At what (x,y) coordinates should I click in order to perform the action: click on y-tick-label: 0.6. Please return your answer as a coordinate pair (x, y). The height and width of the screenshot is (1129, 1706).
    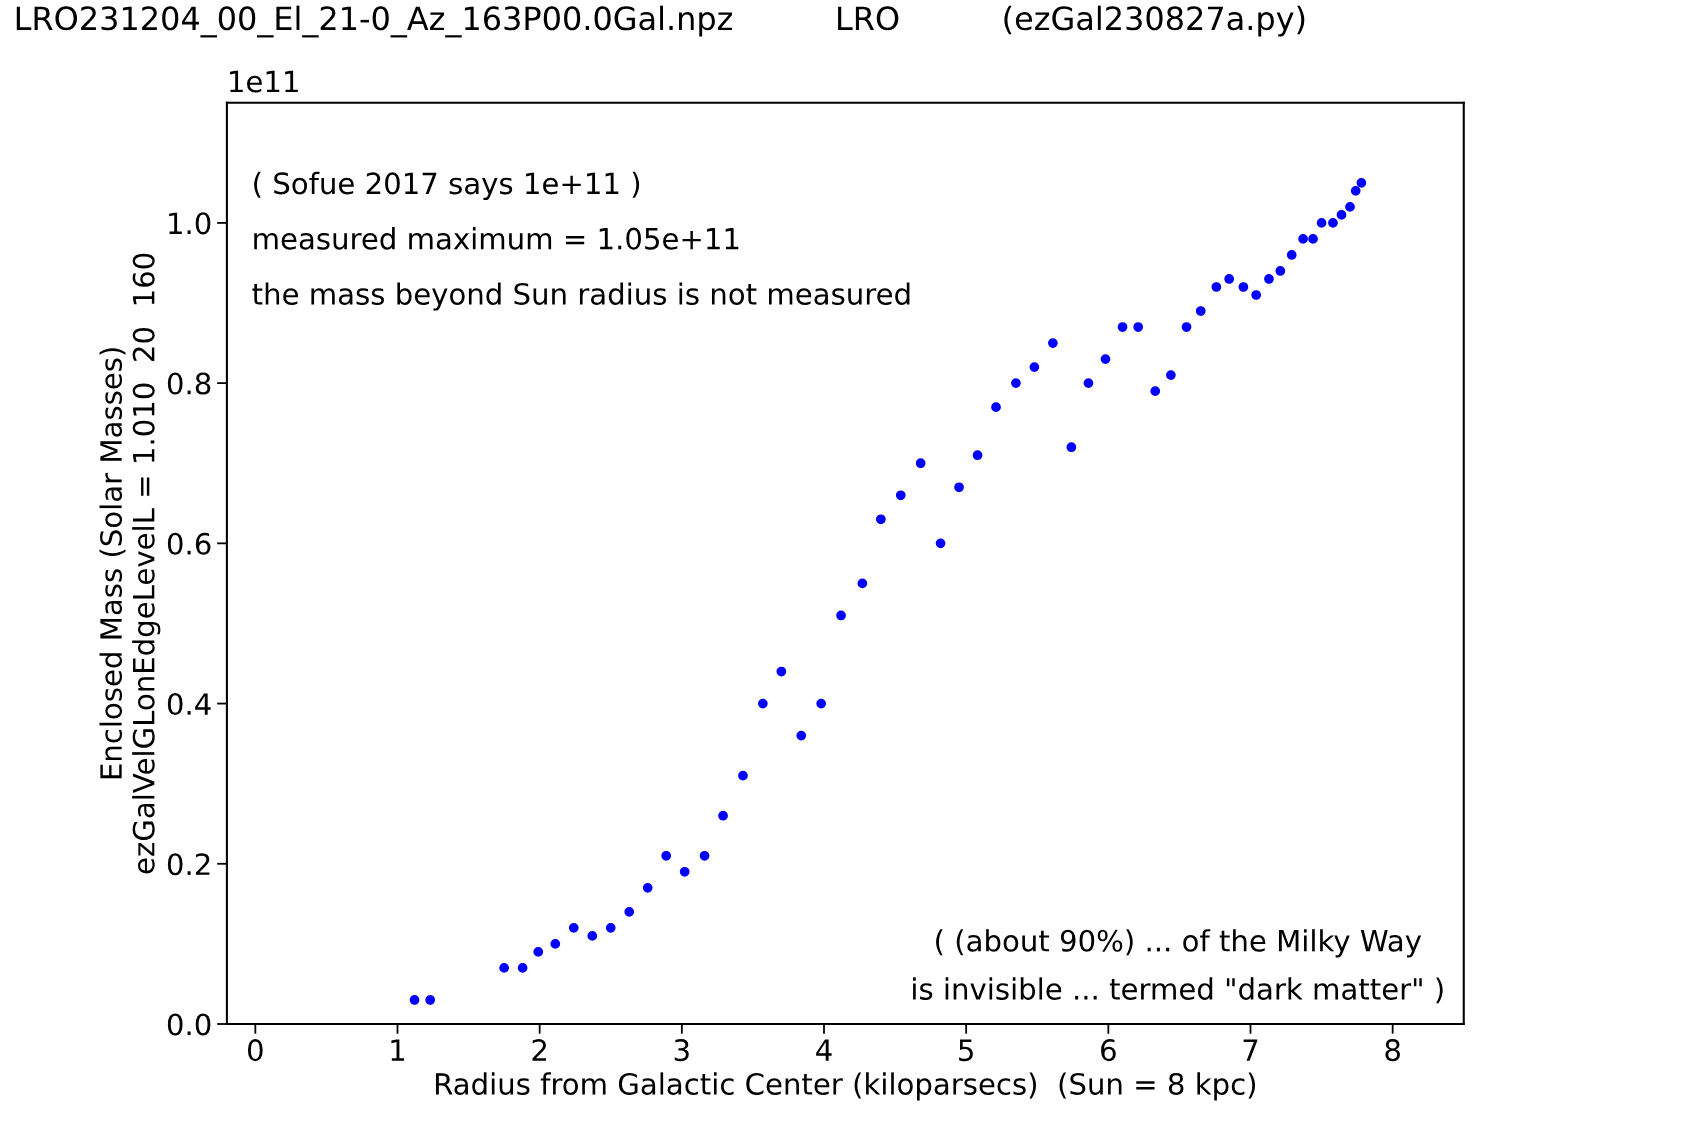
    Looking at the image, I should click on (189, 543).